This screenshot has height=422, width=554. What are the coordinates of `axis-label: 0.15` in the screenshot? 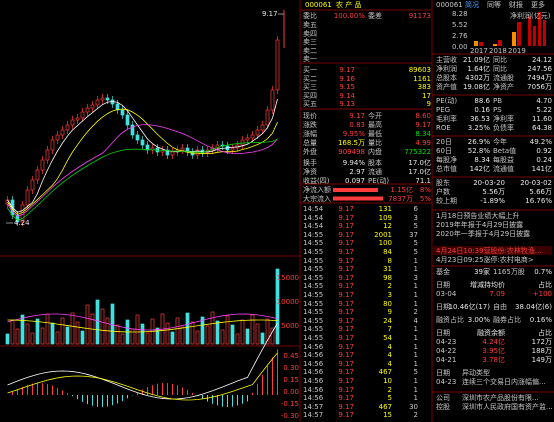 It's located at (291, 380).